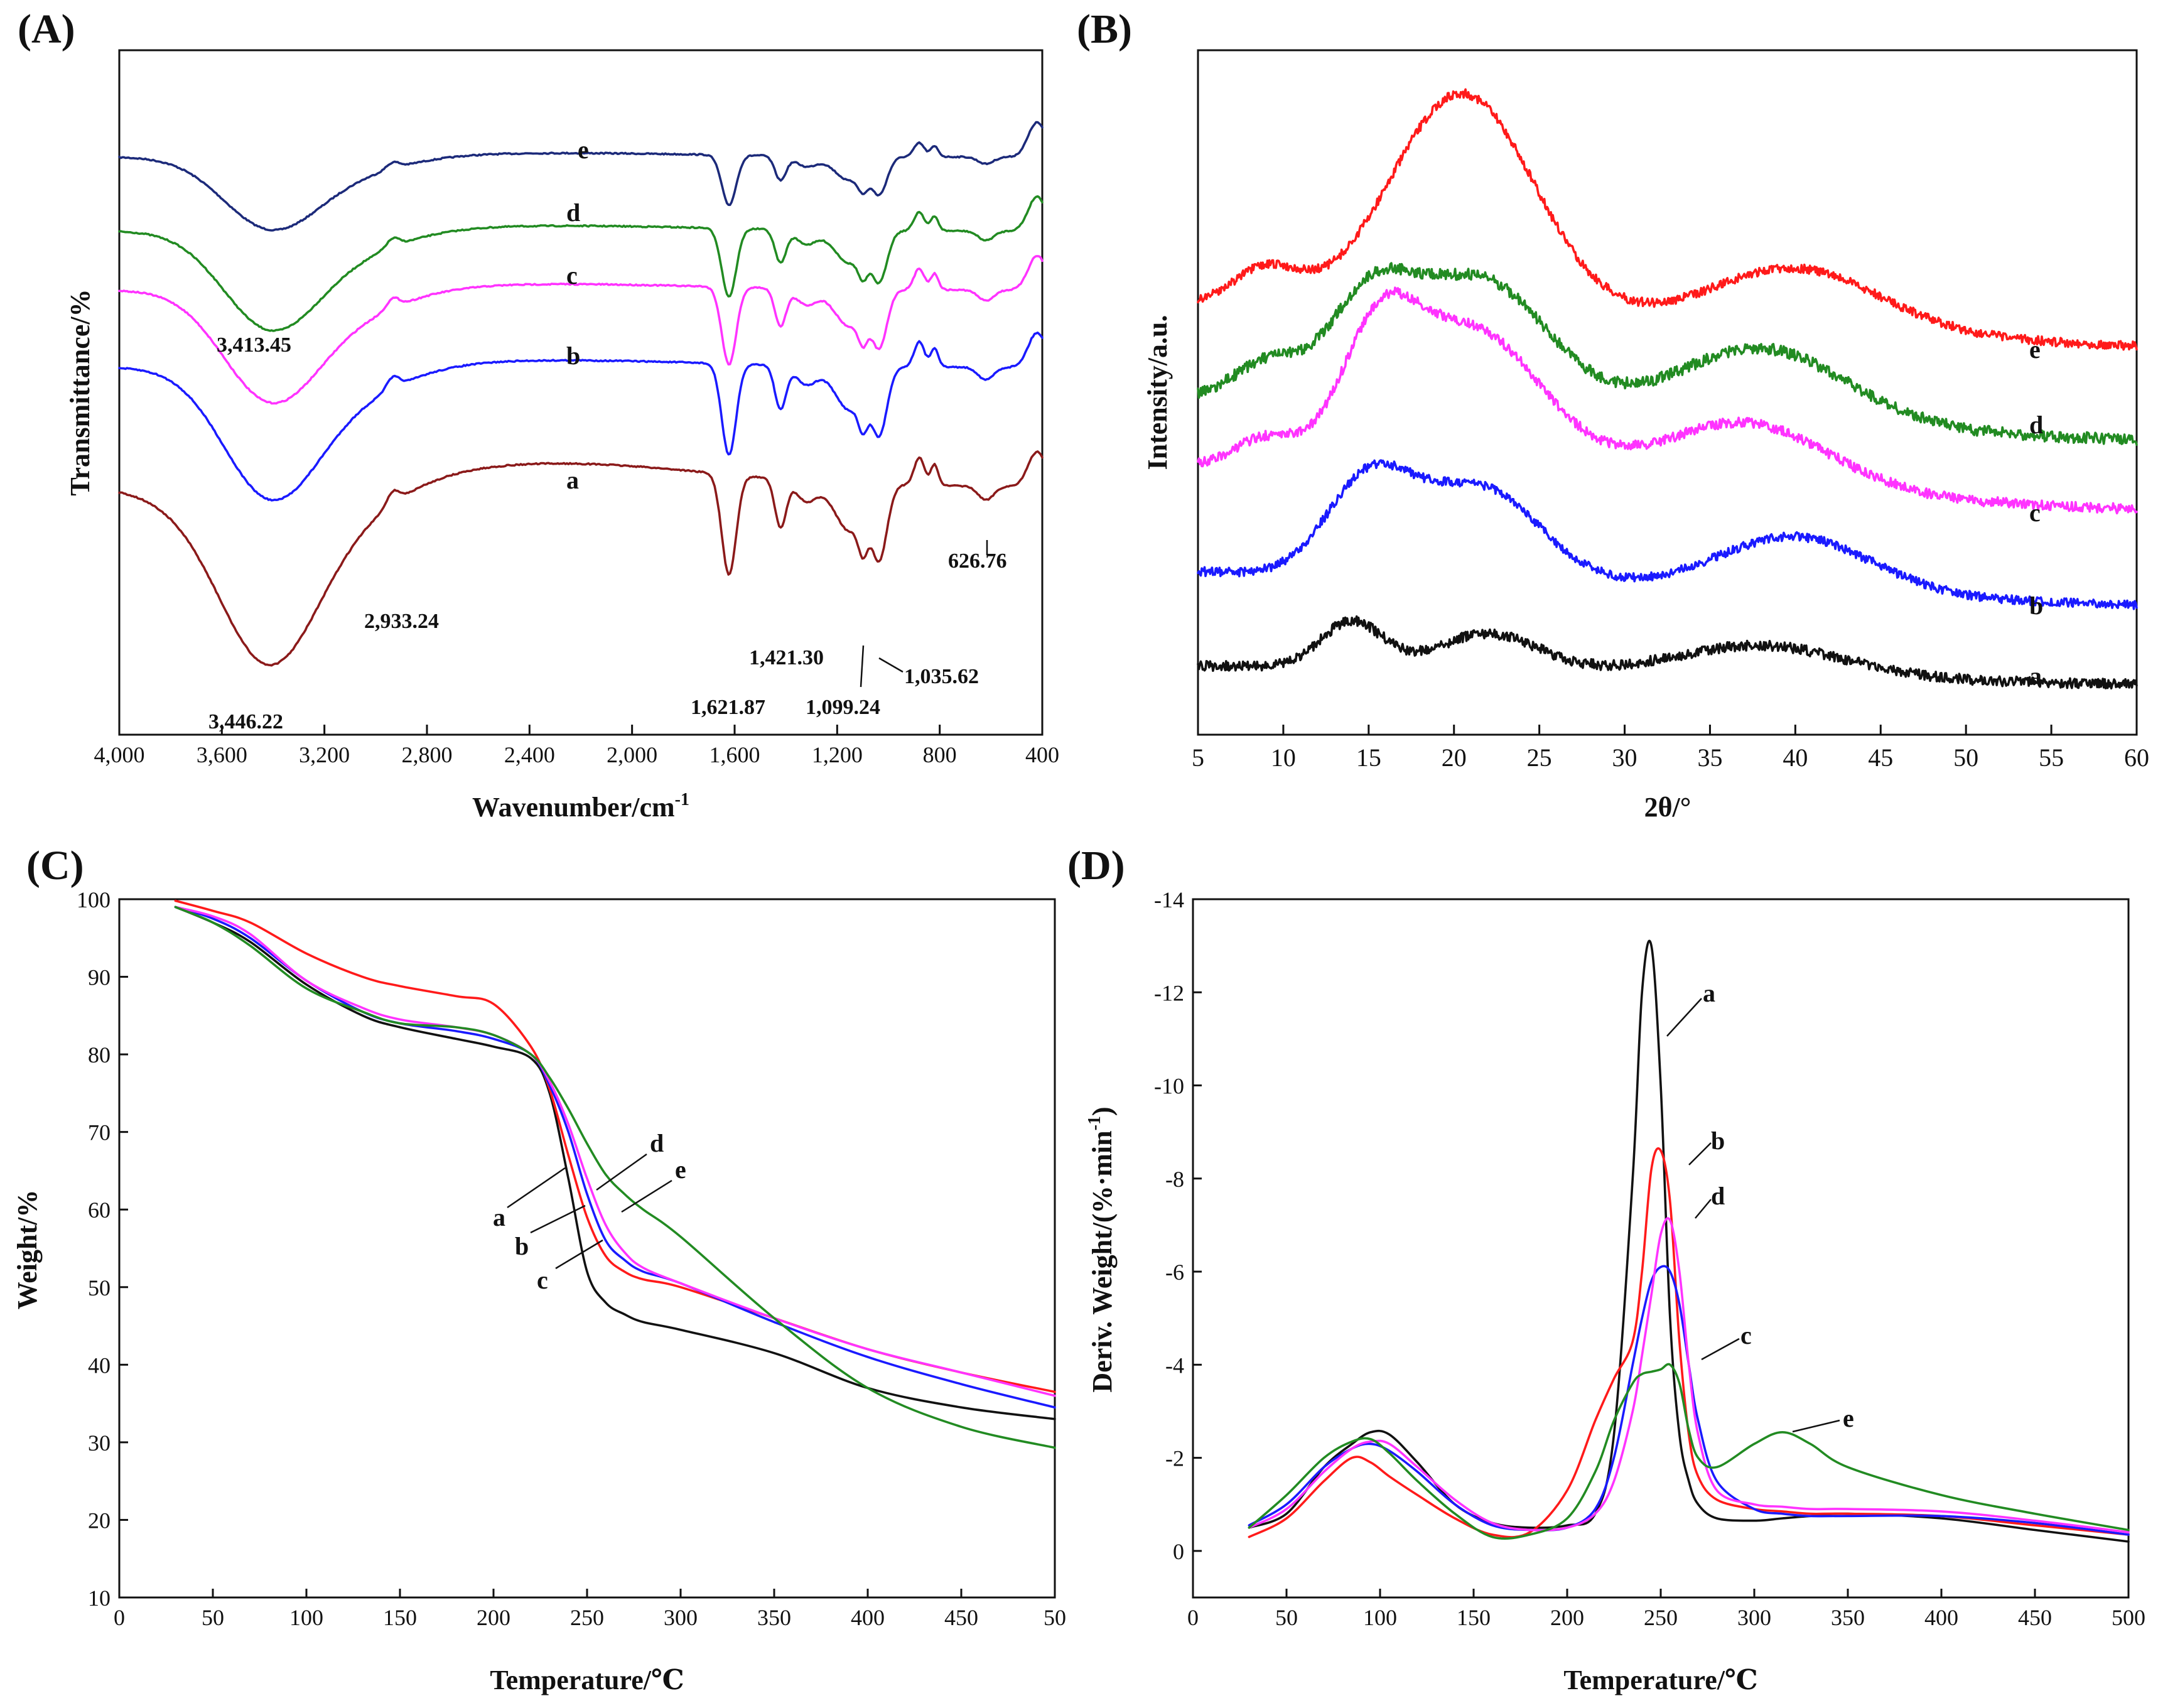  Describe the element at coordinates (940, 754) in the screenshot. I see `panel-a-x-tick-label: 800` at that location.